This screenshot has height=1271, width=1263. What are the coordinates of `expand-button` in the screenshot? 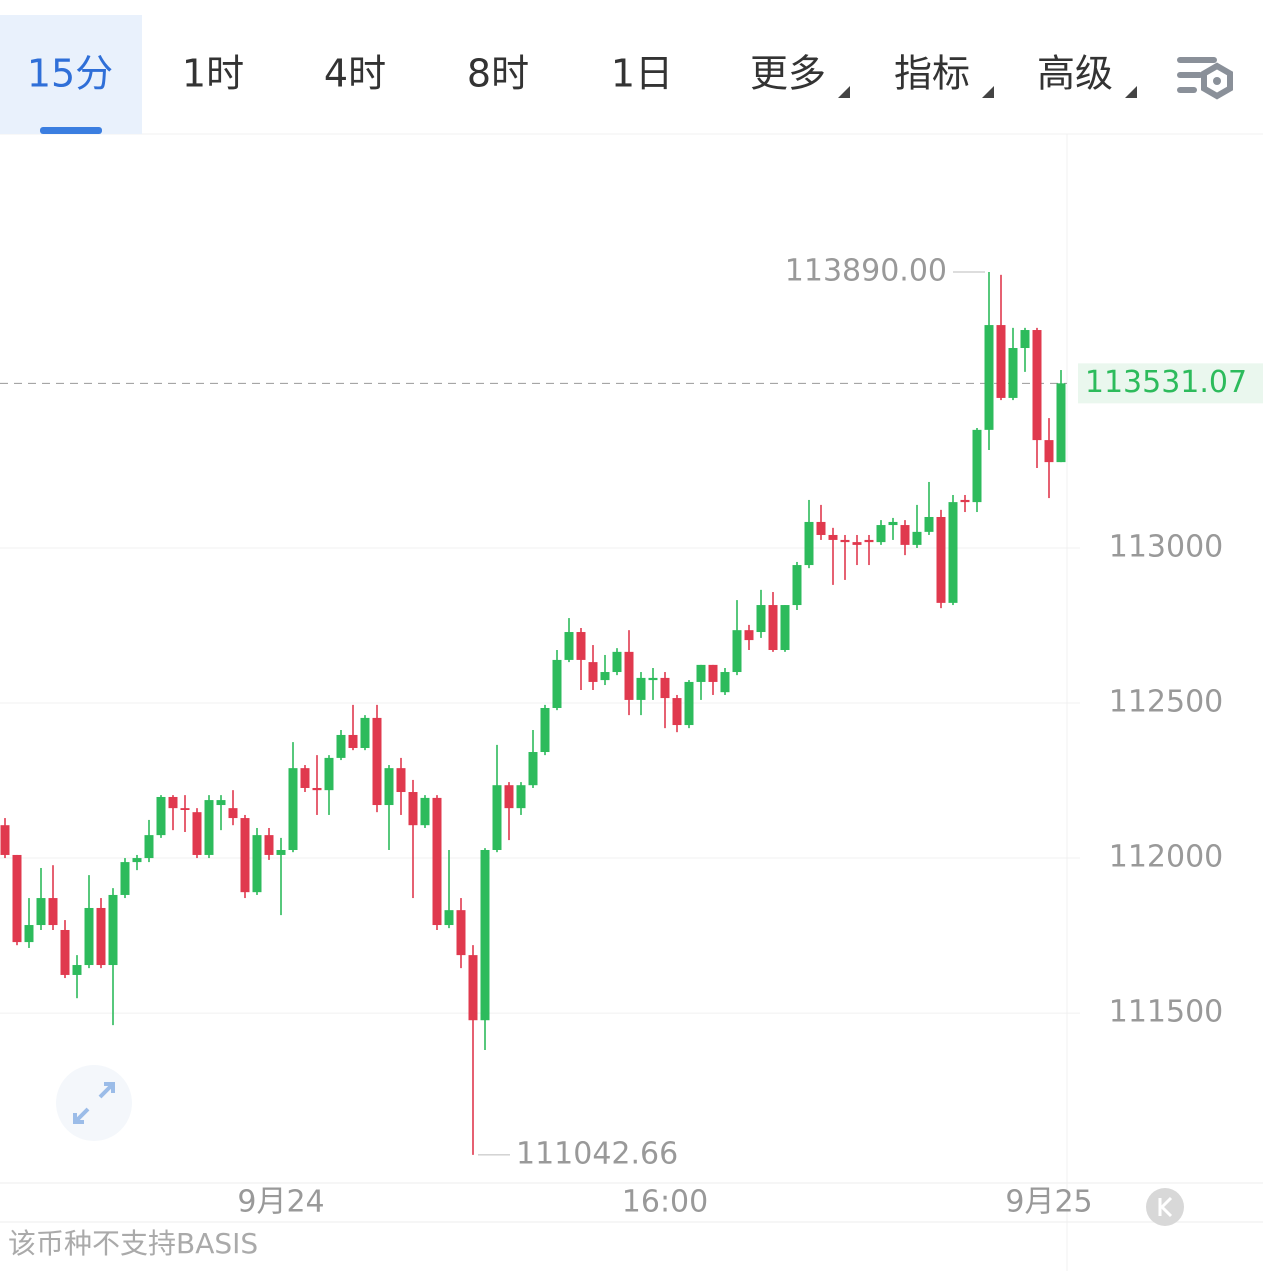 It's located at (94, 1103).